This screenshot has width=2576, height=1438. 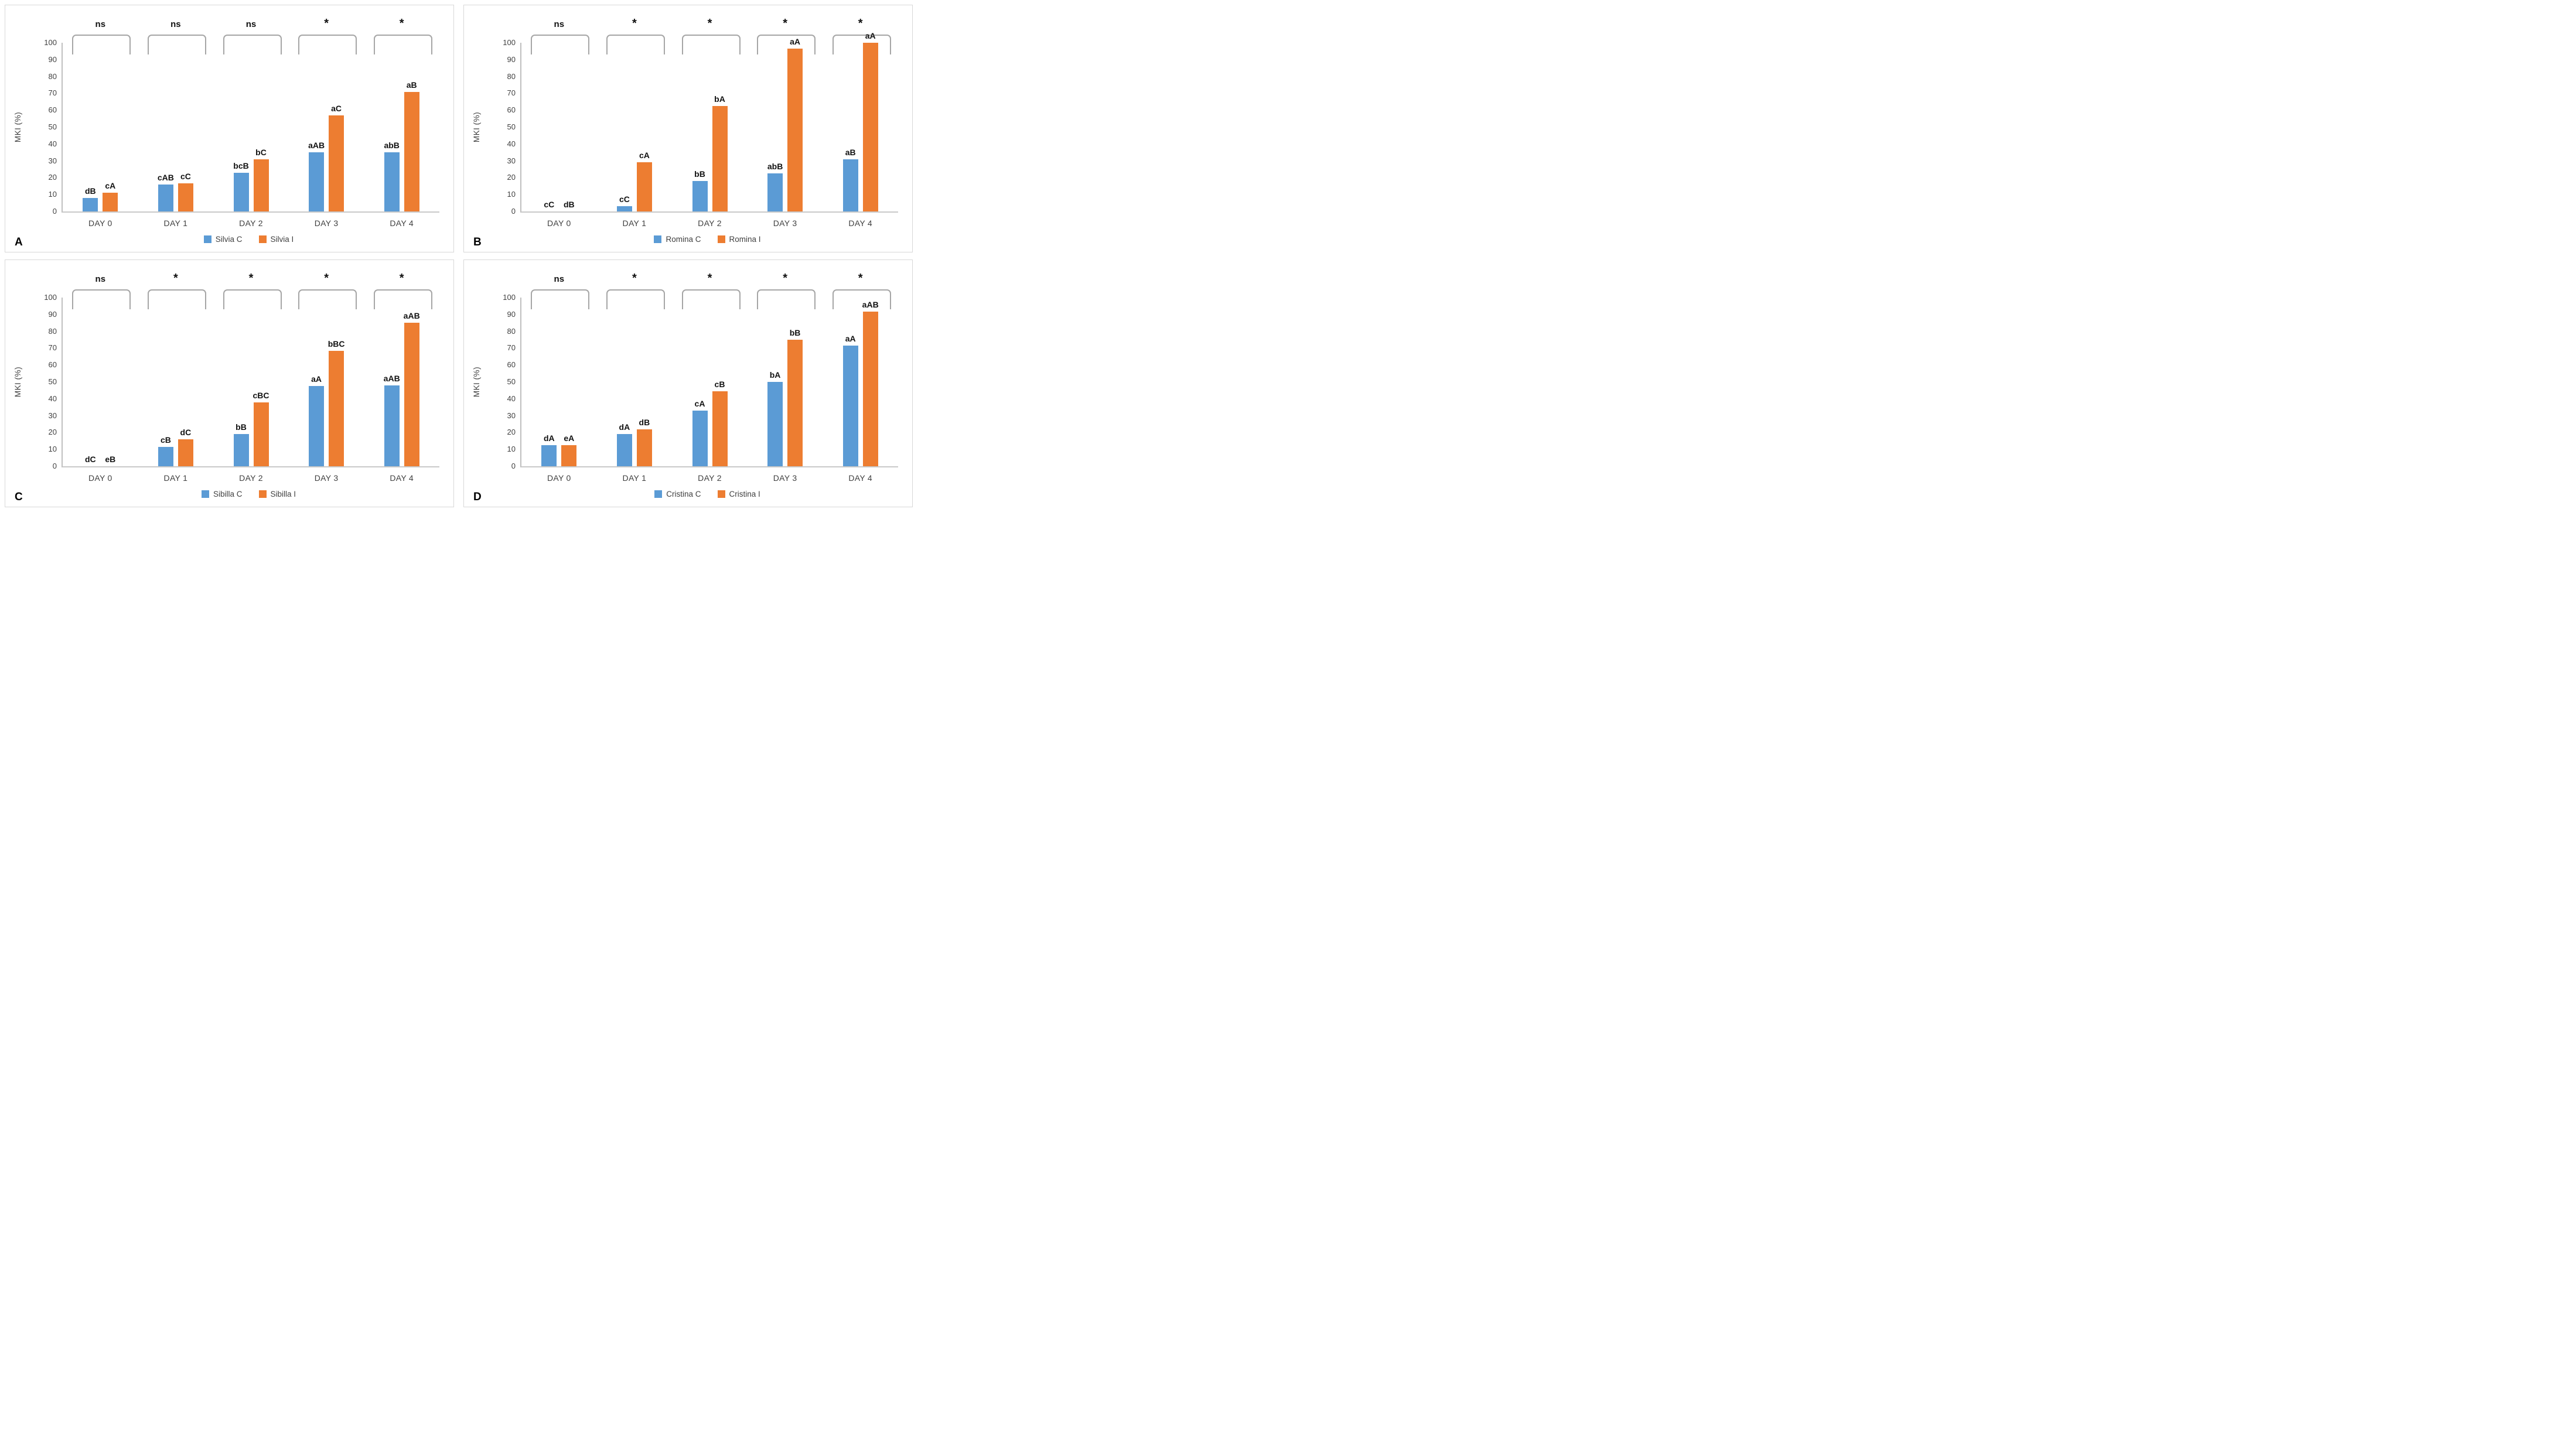 I want to click on legend-series-name: Silvia C, so click(x=229, y=239).